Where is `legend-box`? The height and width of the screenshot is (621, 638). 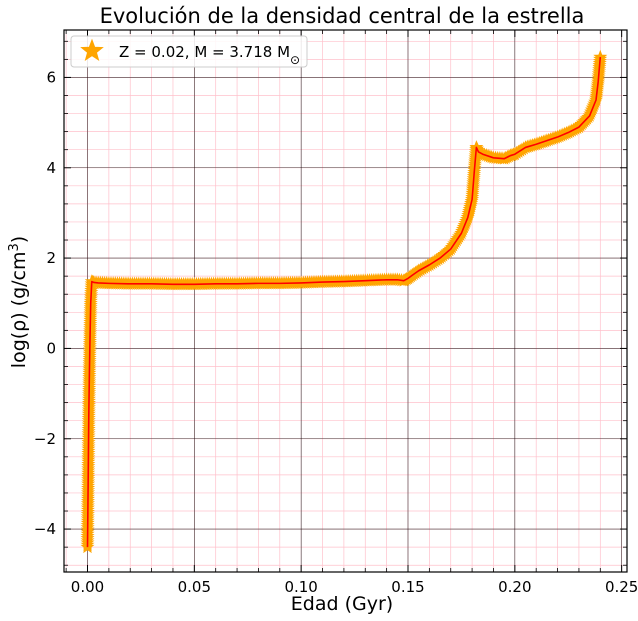
legend-box is located at coordinates (189, 51).